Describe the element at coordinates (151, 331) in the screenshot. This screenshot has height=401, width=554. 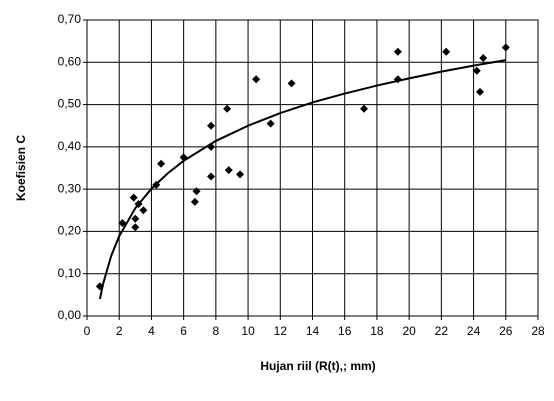
I see `x-tick-label: 4` at that location.